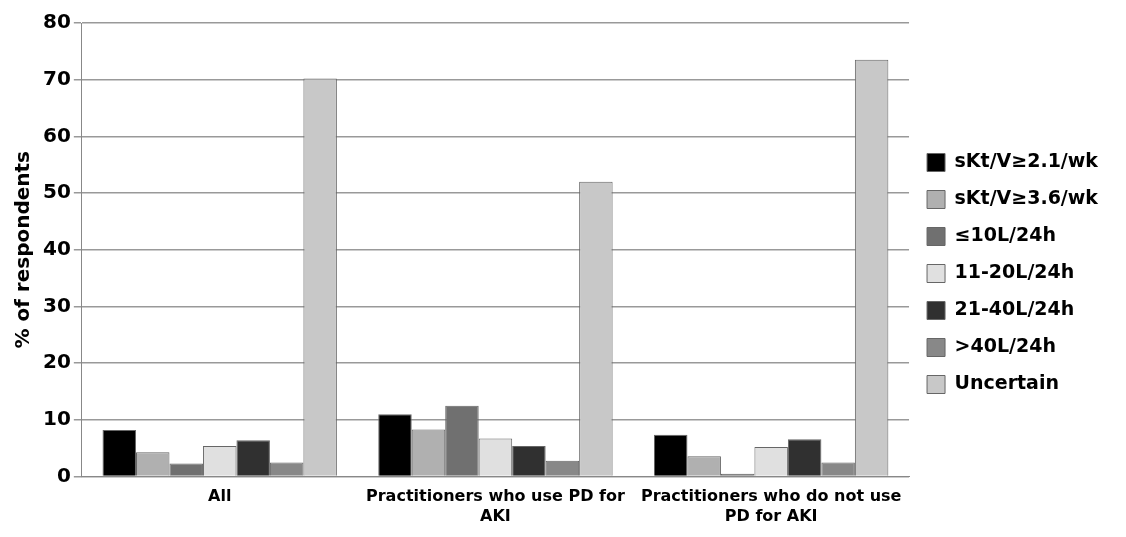 The height and width of the screenshot is (537, 1126). What do you see at coordinates (1005, 234) in the screenshot?
I see `legend-label: ≤10L/24h` at bounding box center [1005, 234].